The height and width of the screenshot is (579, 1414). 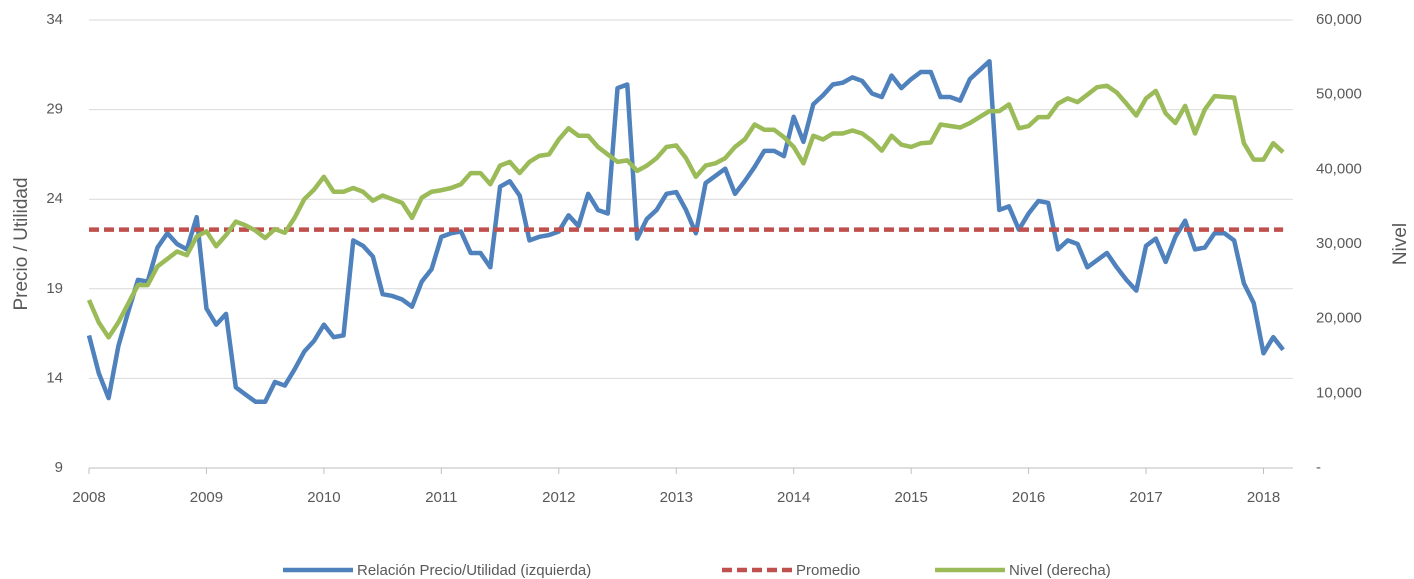 What do you see at coordinates (474, 570) in the screenshot?
I see `legend-label: Relación Precio/Utilidad (izquierda)` at bounding box center [474, 570].